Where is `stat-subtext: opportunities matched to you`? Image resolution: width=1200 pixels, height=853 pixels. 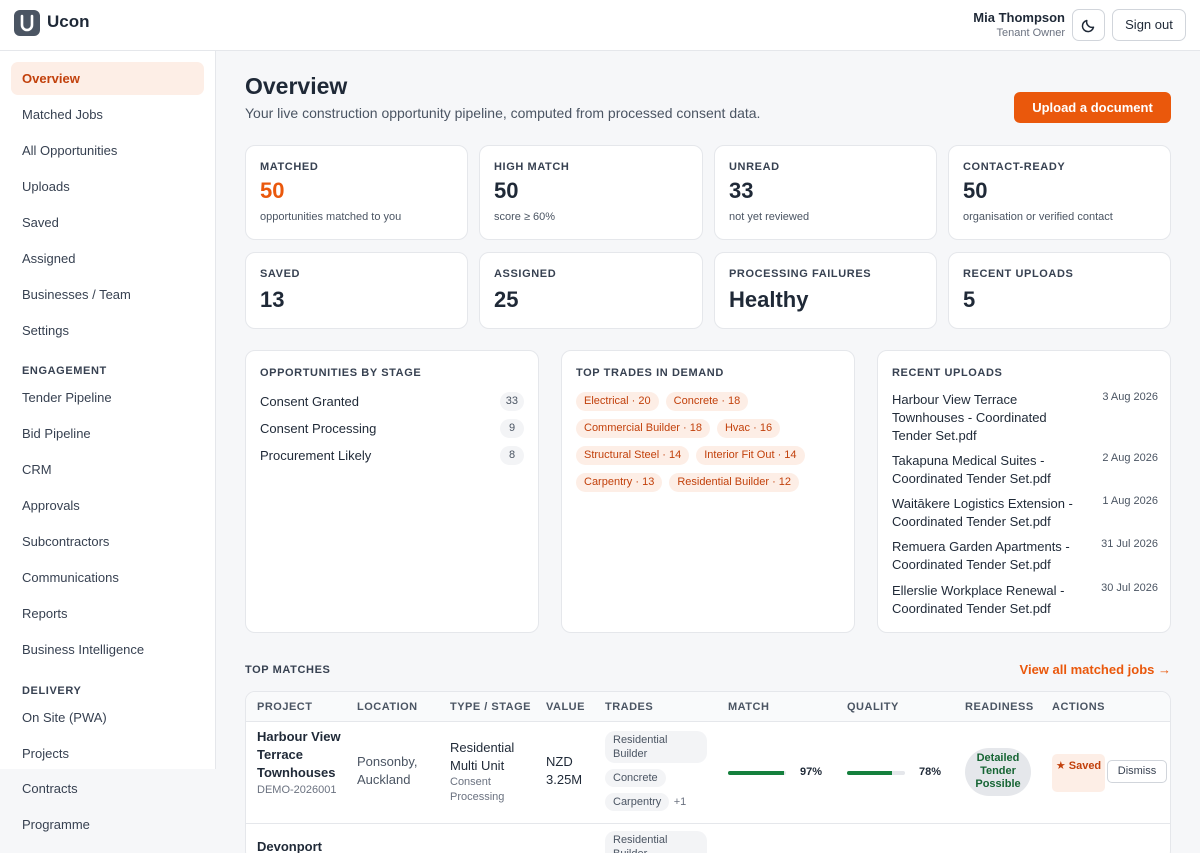
stat-subtext: opportunities matched to you is located at coordinates (331, 217).